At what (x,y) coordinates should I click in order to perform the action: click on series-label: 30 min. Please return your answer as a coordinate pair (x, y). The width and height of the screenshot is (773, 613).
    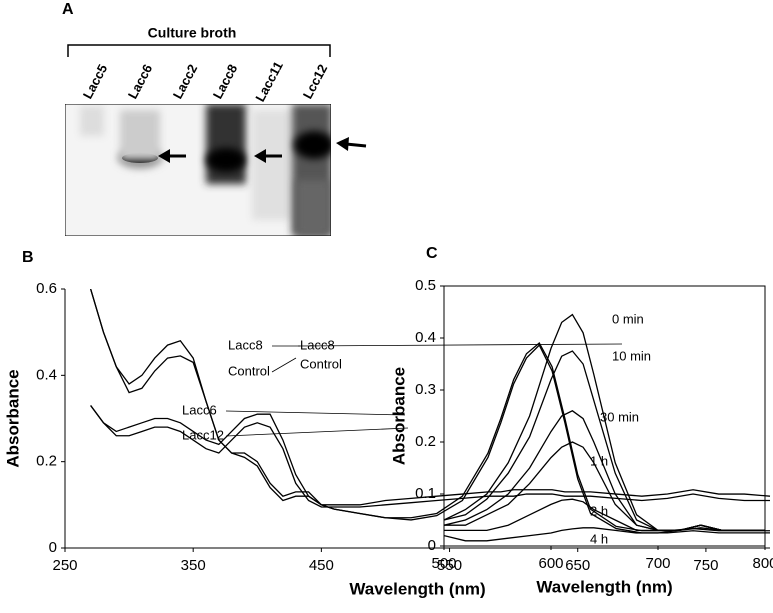
    Looking at the image, I should click on (619, 416).